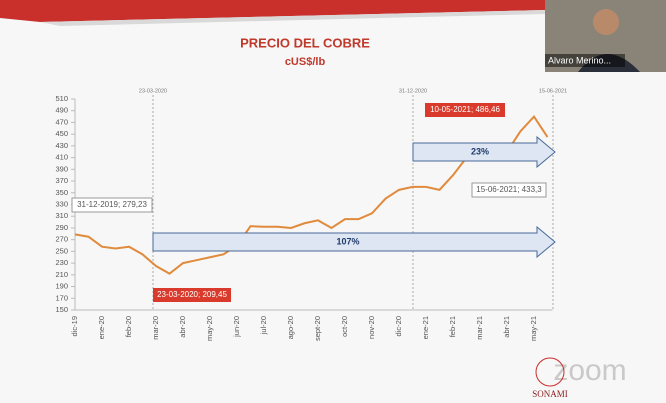 Image resolution: width=666 pixels, height=403 pixels. I want to click on annotation: 23-03-2020; 209,45, so click(192, 294).